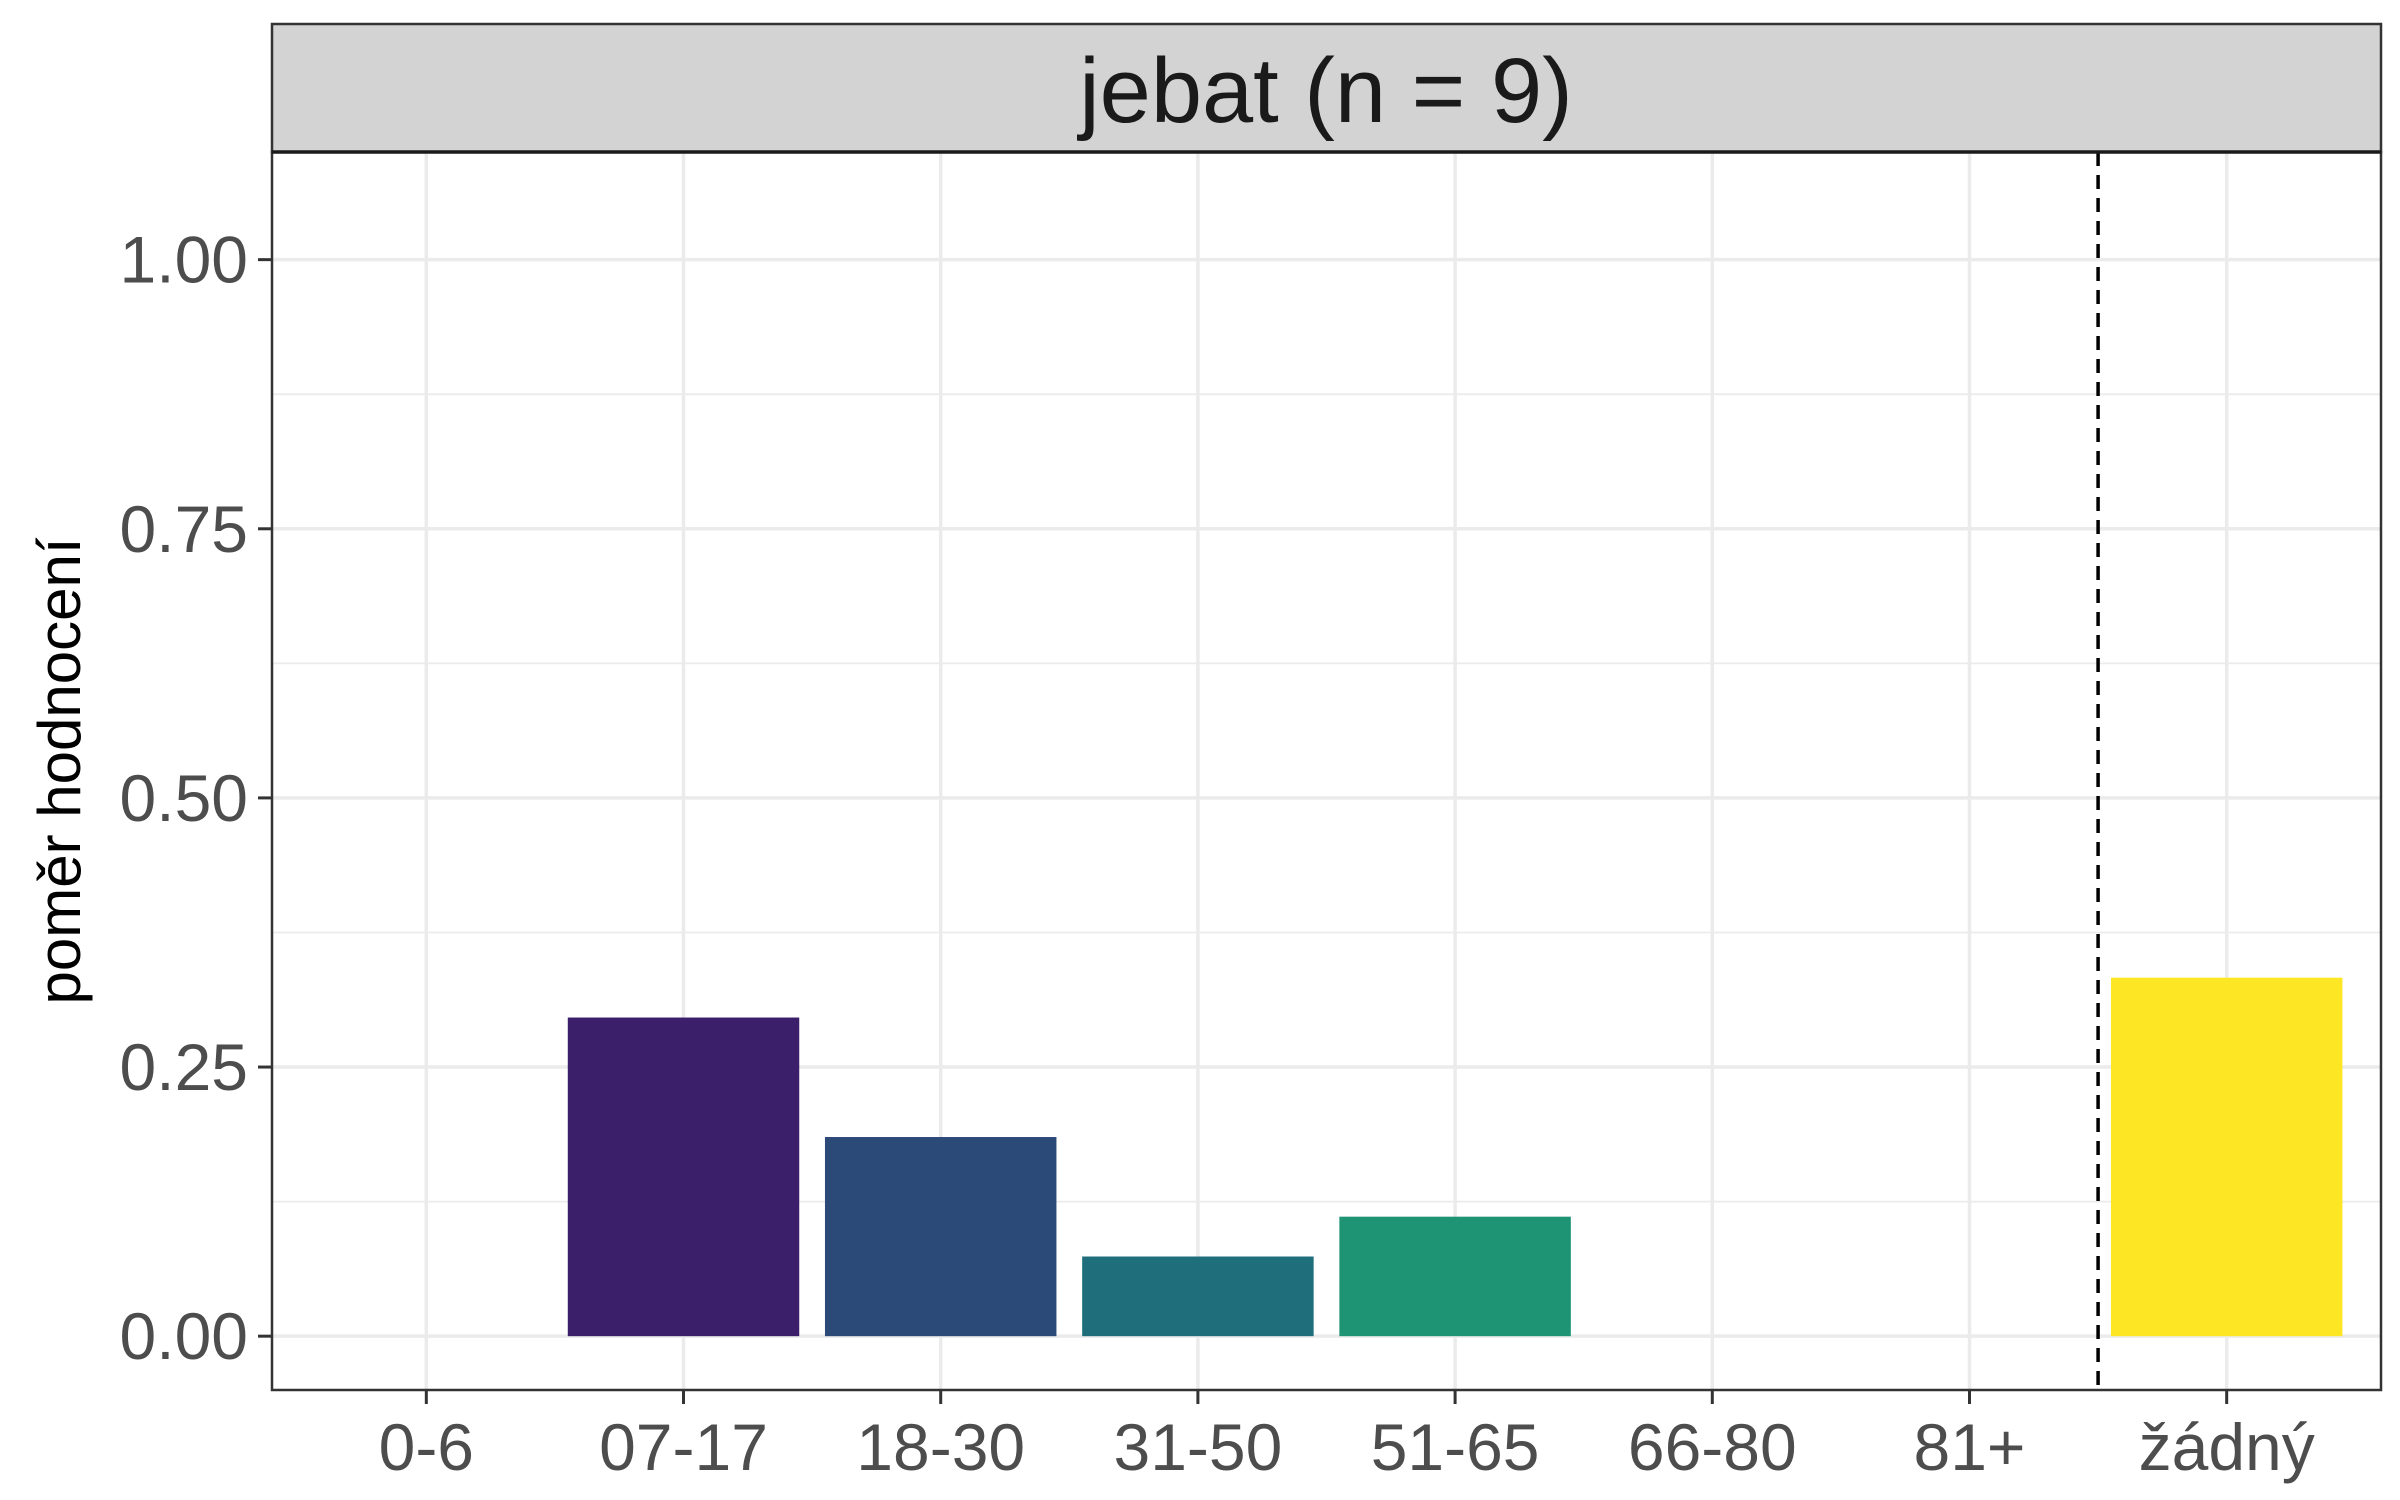  I want to click on x-tick-label: 31-50, so click(1197, 1447).